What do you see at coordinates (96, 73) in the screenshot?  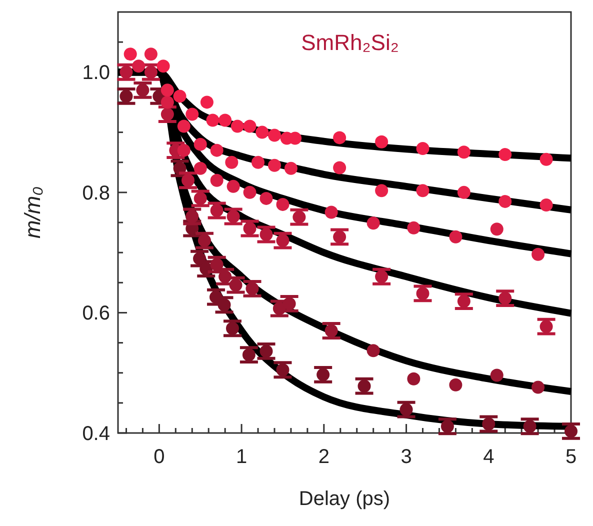 I see `y-tick-label: 1.0` at bounding box center [96, 73].